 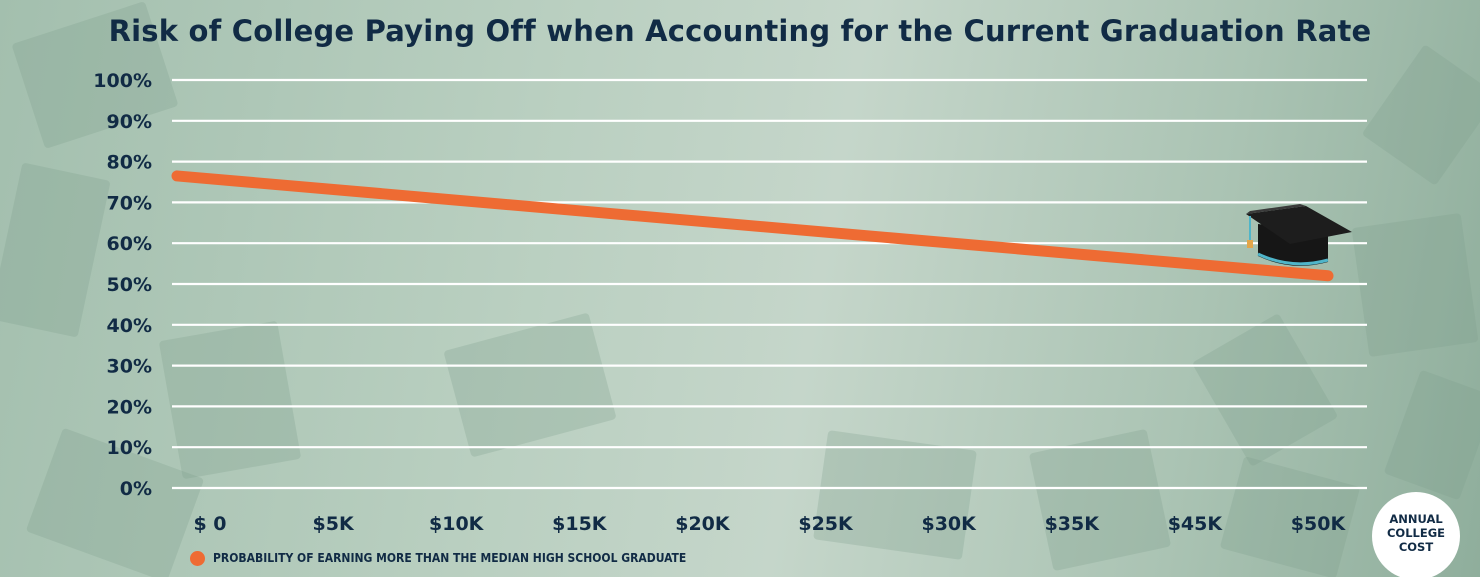 I want to click on x-axis-ticks: $ 0 $5K $10K $15K $20K $25K $30K $35K $45K $50K, so click(x=769, y=524).